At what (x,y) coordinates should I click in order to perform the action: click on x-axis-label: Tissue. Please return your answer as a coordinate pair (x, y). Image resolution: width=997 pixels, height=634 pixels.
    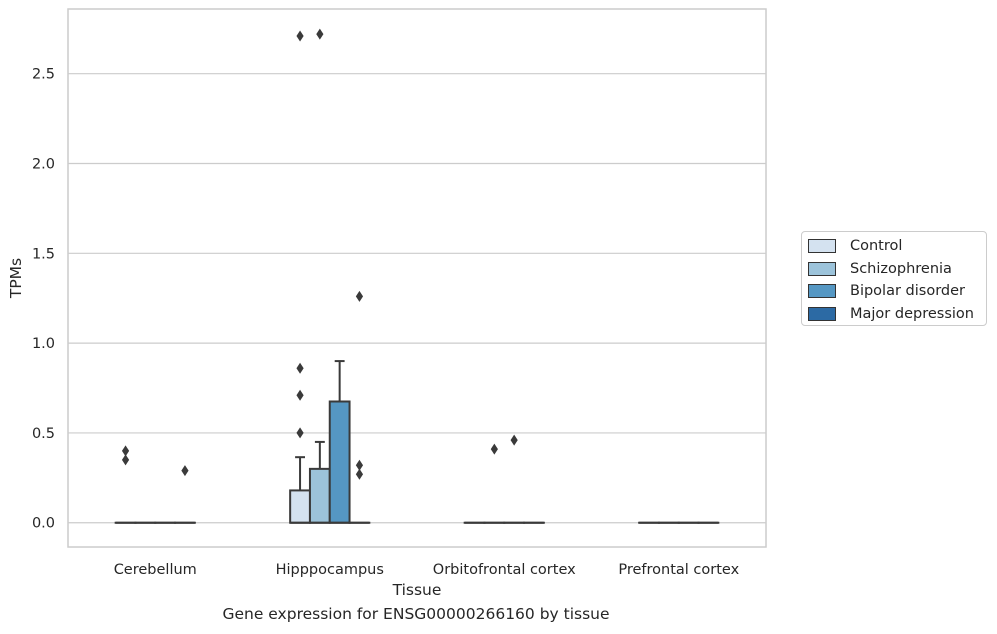
    Looking at the image, I should click on (417, 590).